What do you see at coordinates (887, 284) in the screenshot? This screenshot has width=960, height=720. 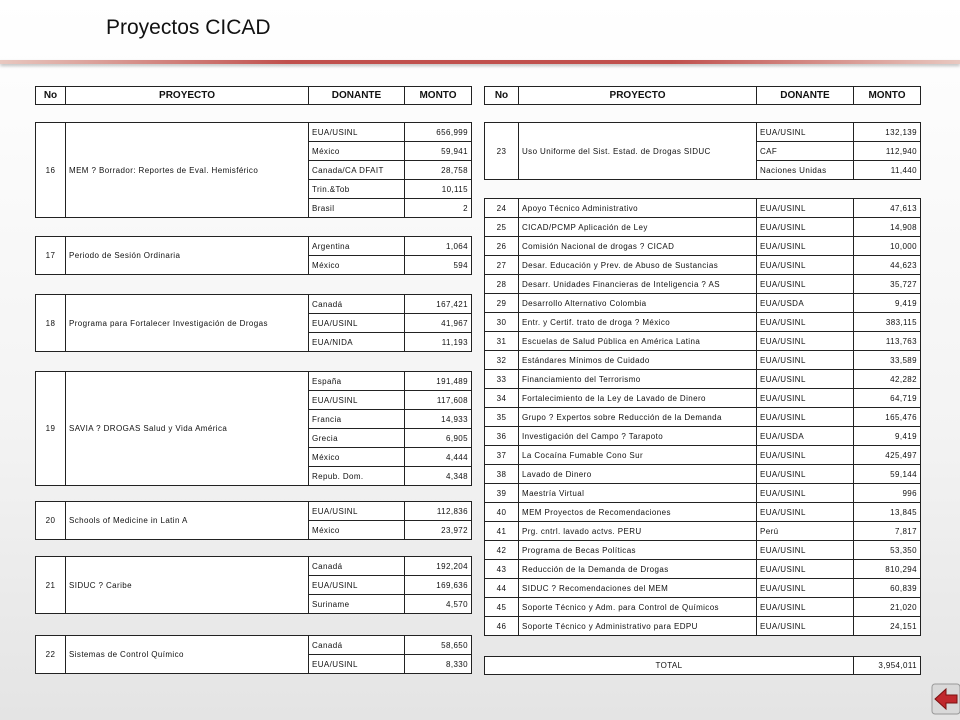 I see `amount: 35,727` at bounding box center [887, 284].